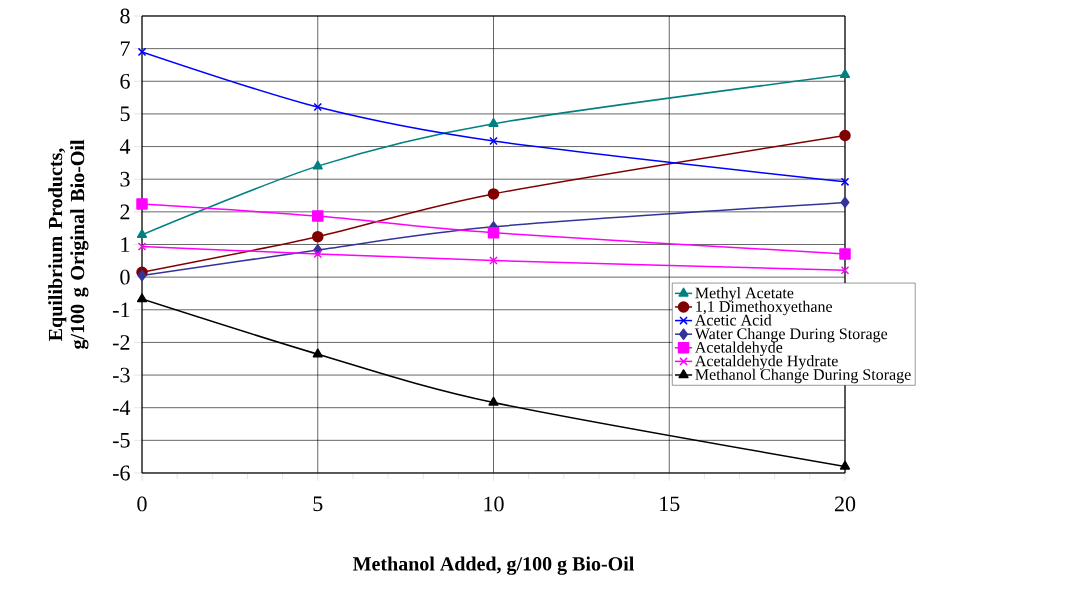 The width and height of the screenshot is (1084, 607). What do you see at coordinates (125, 179) in the screenshot?
I see `y-tick-label: 3` at bounding box center [125, 179].